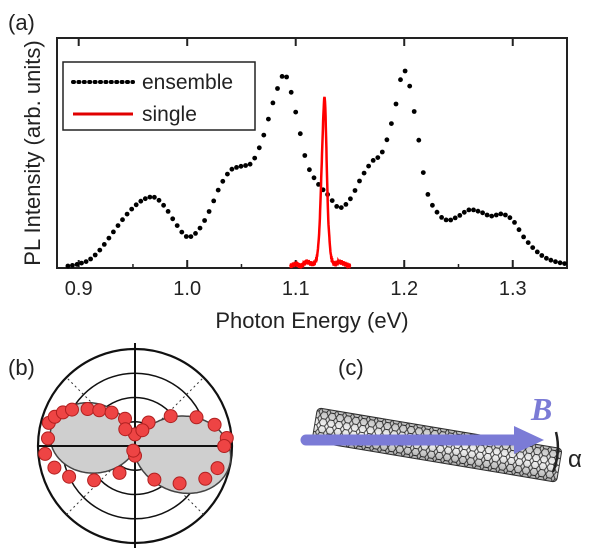 The image size is (592, 548). I want to click on angle-arc, so click(555, 452).